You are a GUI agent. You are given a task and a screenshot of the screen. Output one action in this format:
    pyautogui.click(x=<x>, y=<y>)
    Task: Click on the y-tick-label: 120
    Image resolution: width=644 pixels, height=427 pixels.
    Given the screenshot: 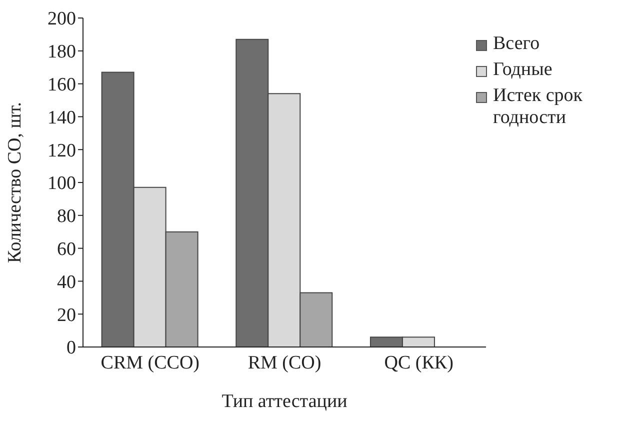 What is the action you would take?
    pyautogui.click(x=62, y=151)
    